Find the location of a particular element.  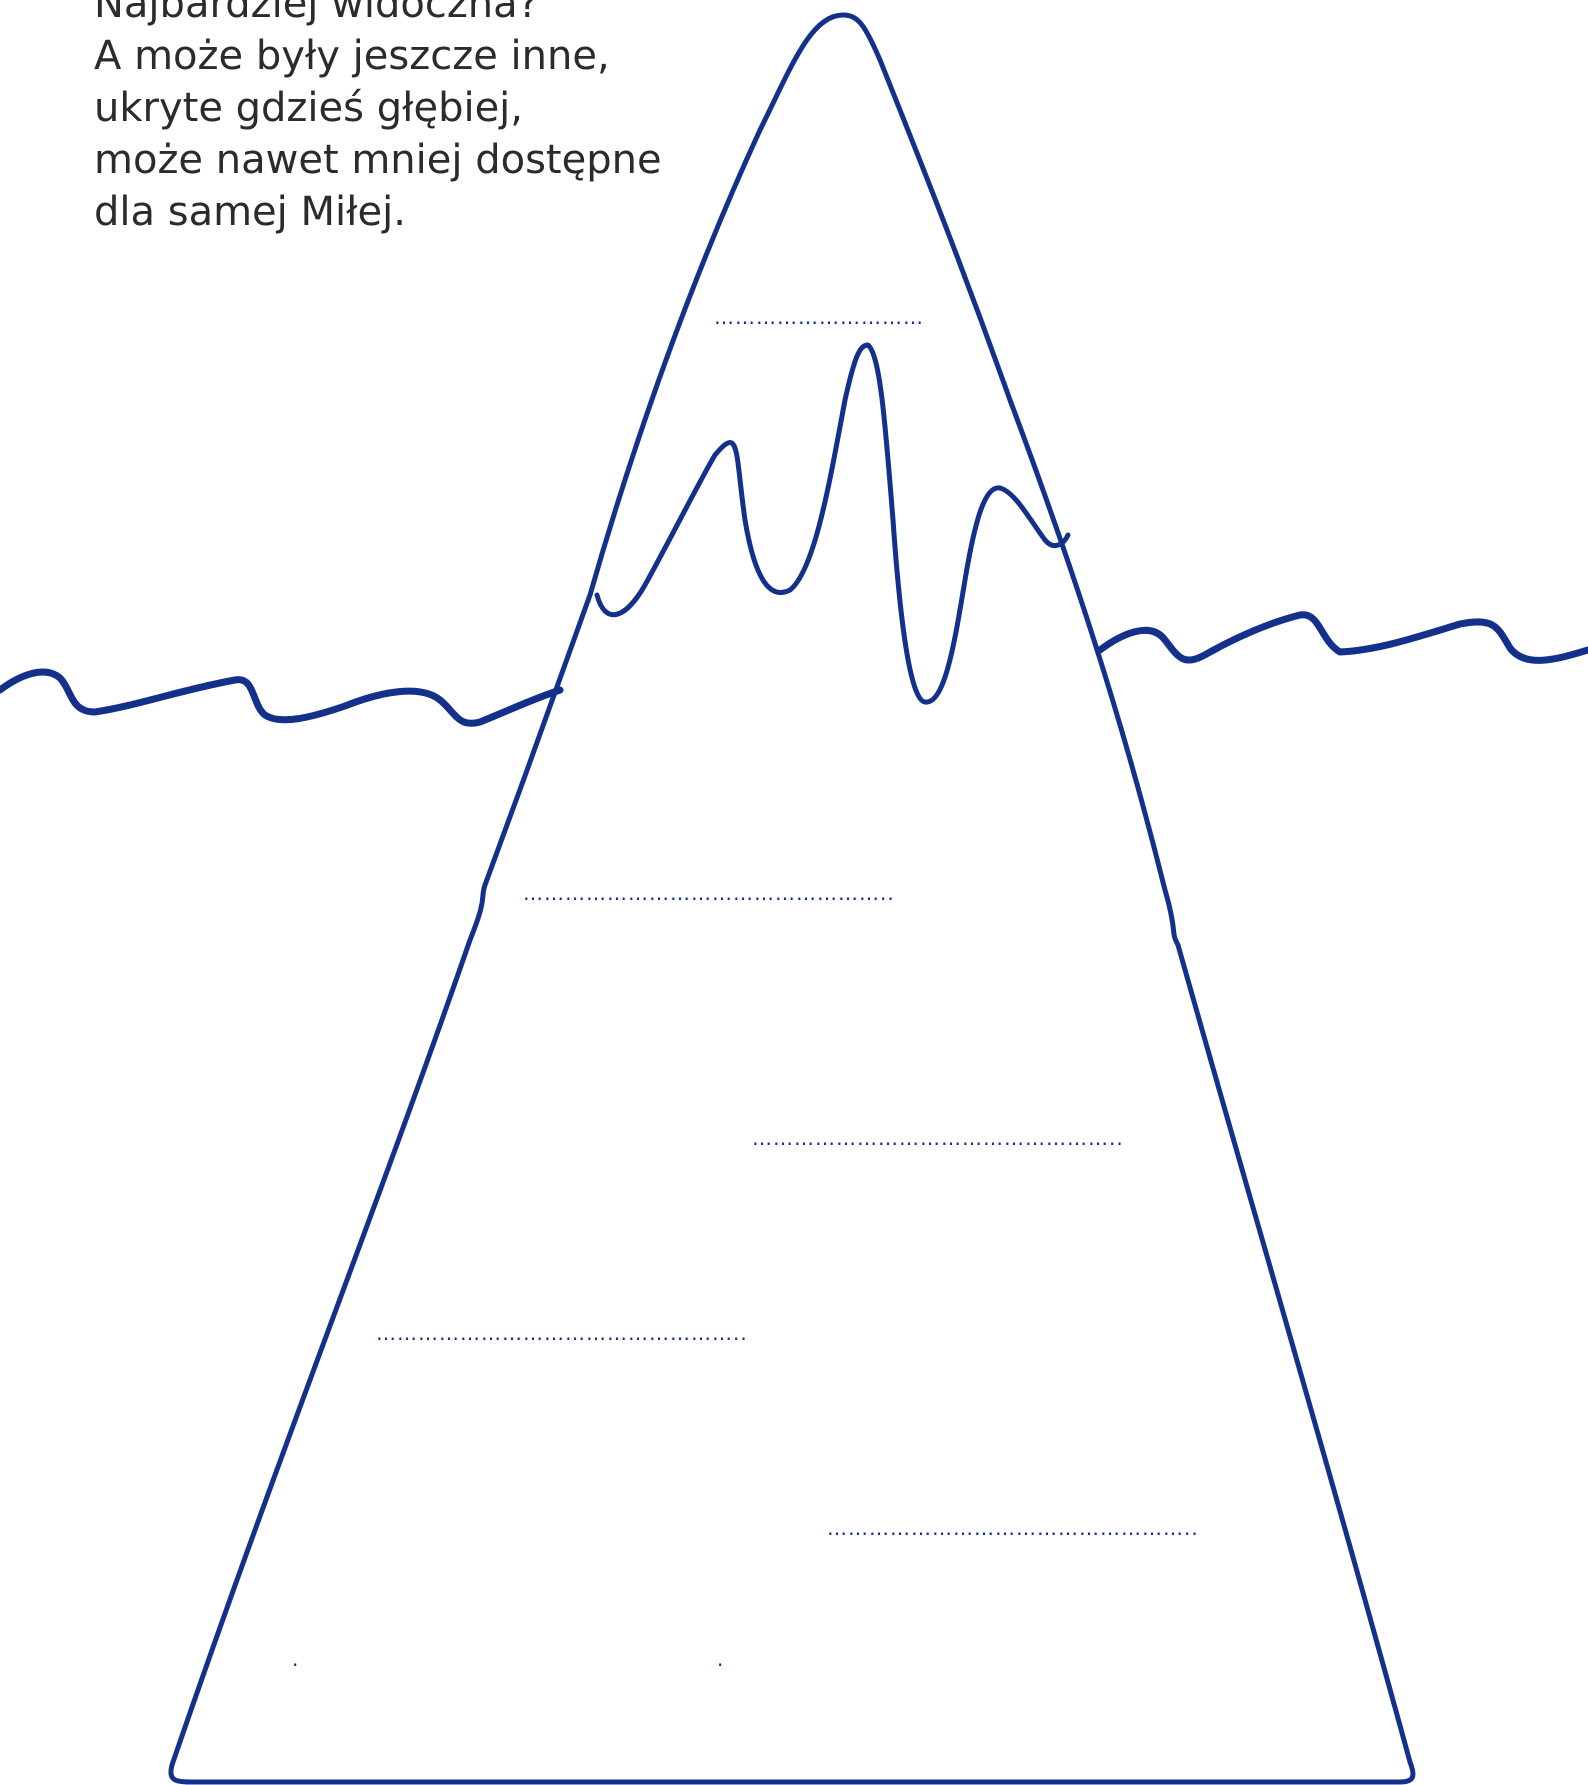

water-line-left is located at coordinates (282, 697).